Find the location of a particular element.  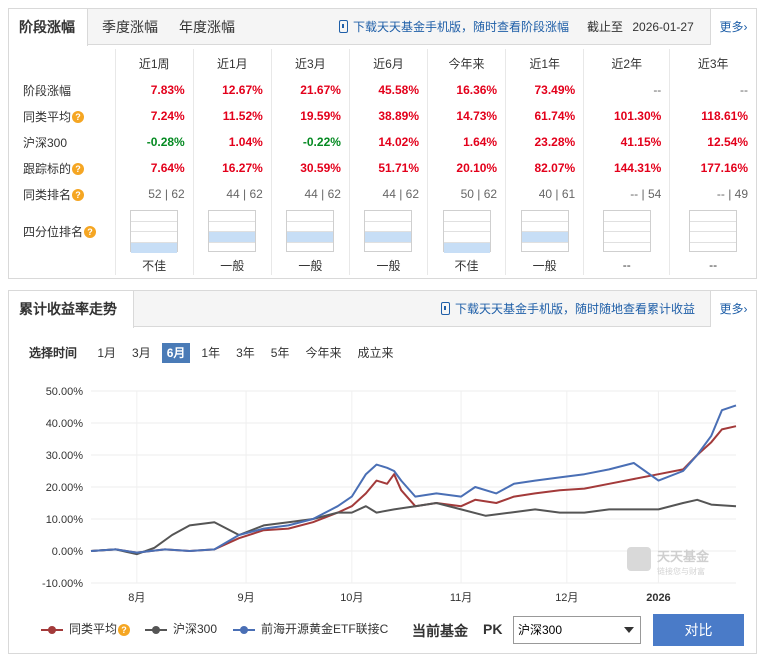

download-app-link-2: 下载天天基金手机版，随时随地查看累计收益 is located at coordinates (568, 309).